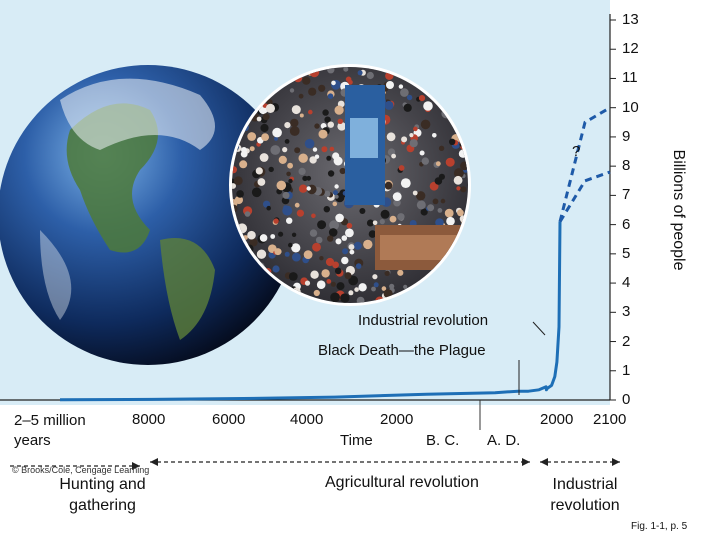 This screenshot has height=540, width=720. Describe the element at coordinates (50, 430) in the screenshot. I see `x-tick-label: 2–5 million years` at that location.